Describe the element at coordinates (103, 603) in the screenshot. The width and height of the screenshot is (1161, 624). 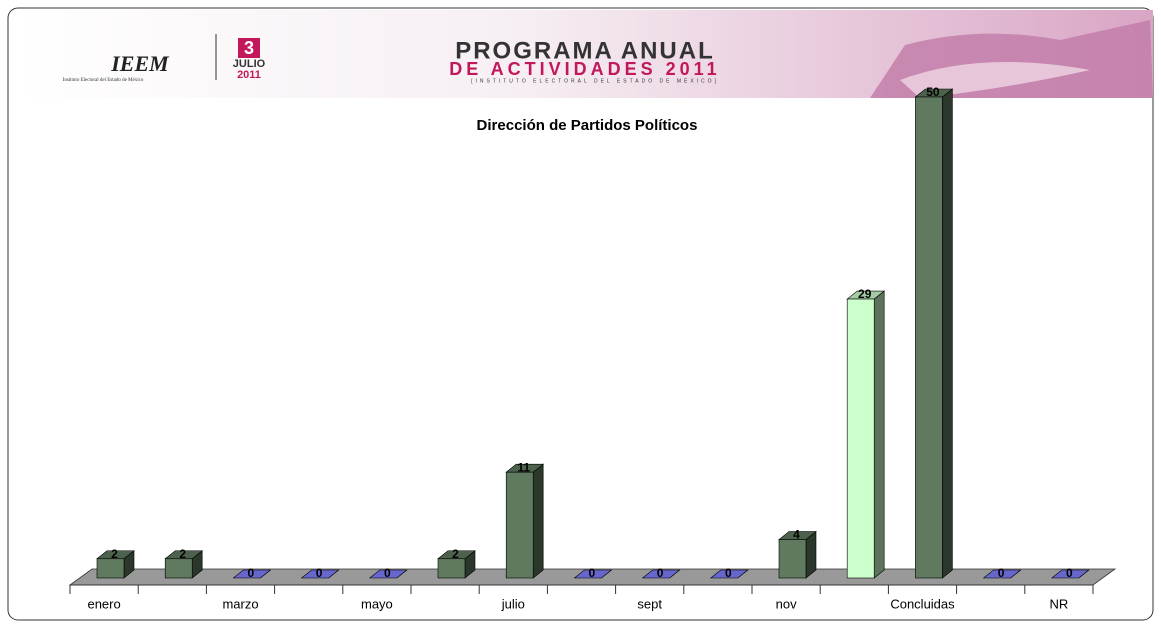
I see `x-tick-label: enero` at that location.